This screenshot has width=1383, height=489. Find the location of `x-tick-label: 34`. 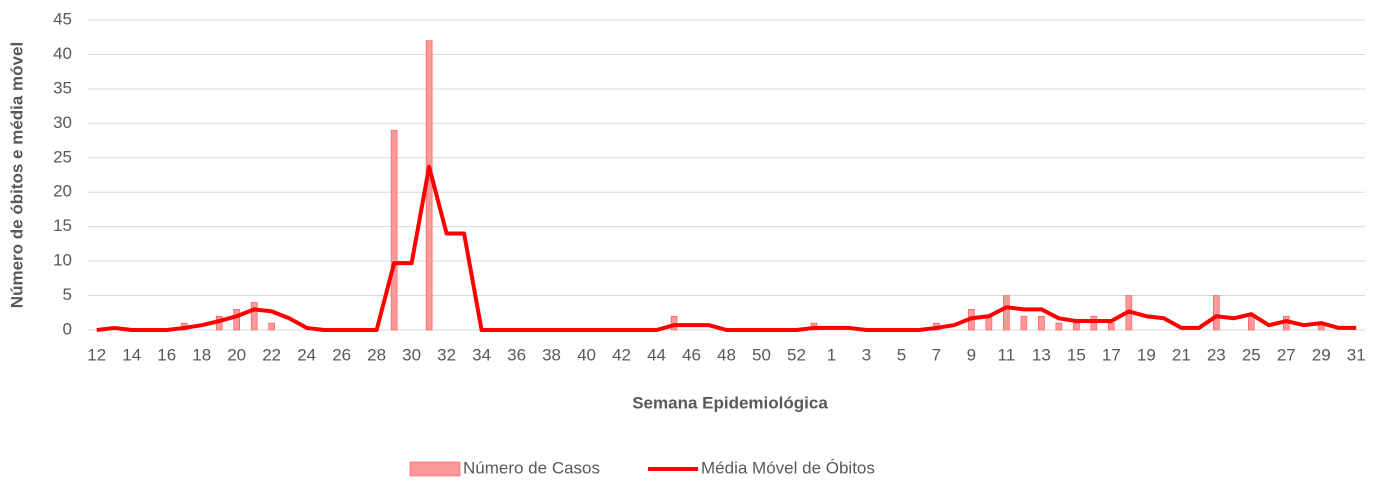

x-tick-label: 34 is located at coordinates (481, 354).